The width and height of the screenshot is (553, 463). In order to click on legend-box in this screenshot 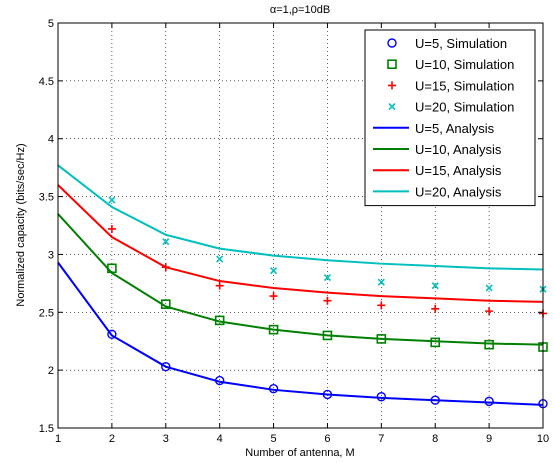, I will do `click(450, 118)`.